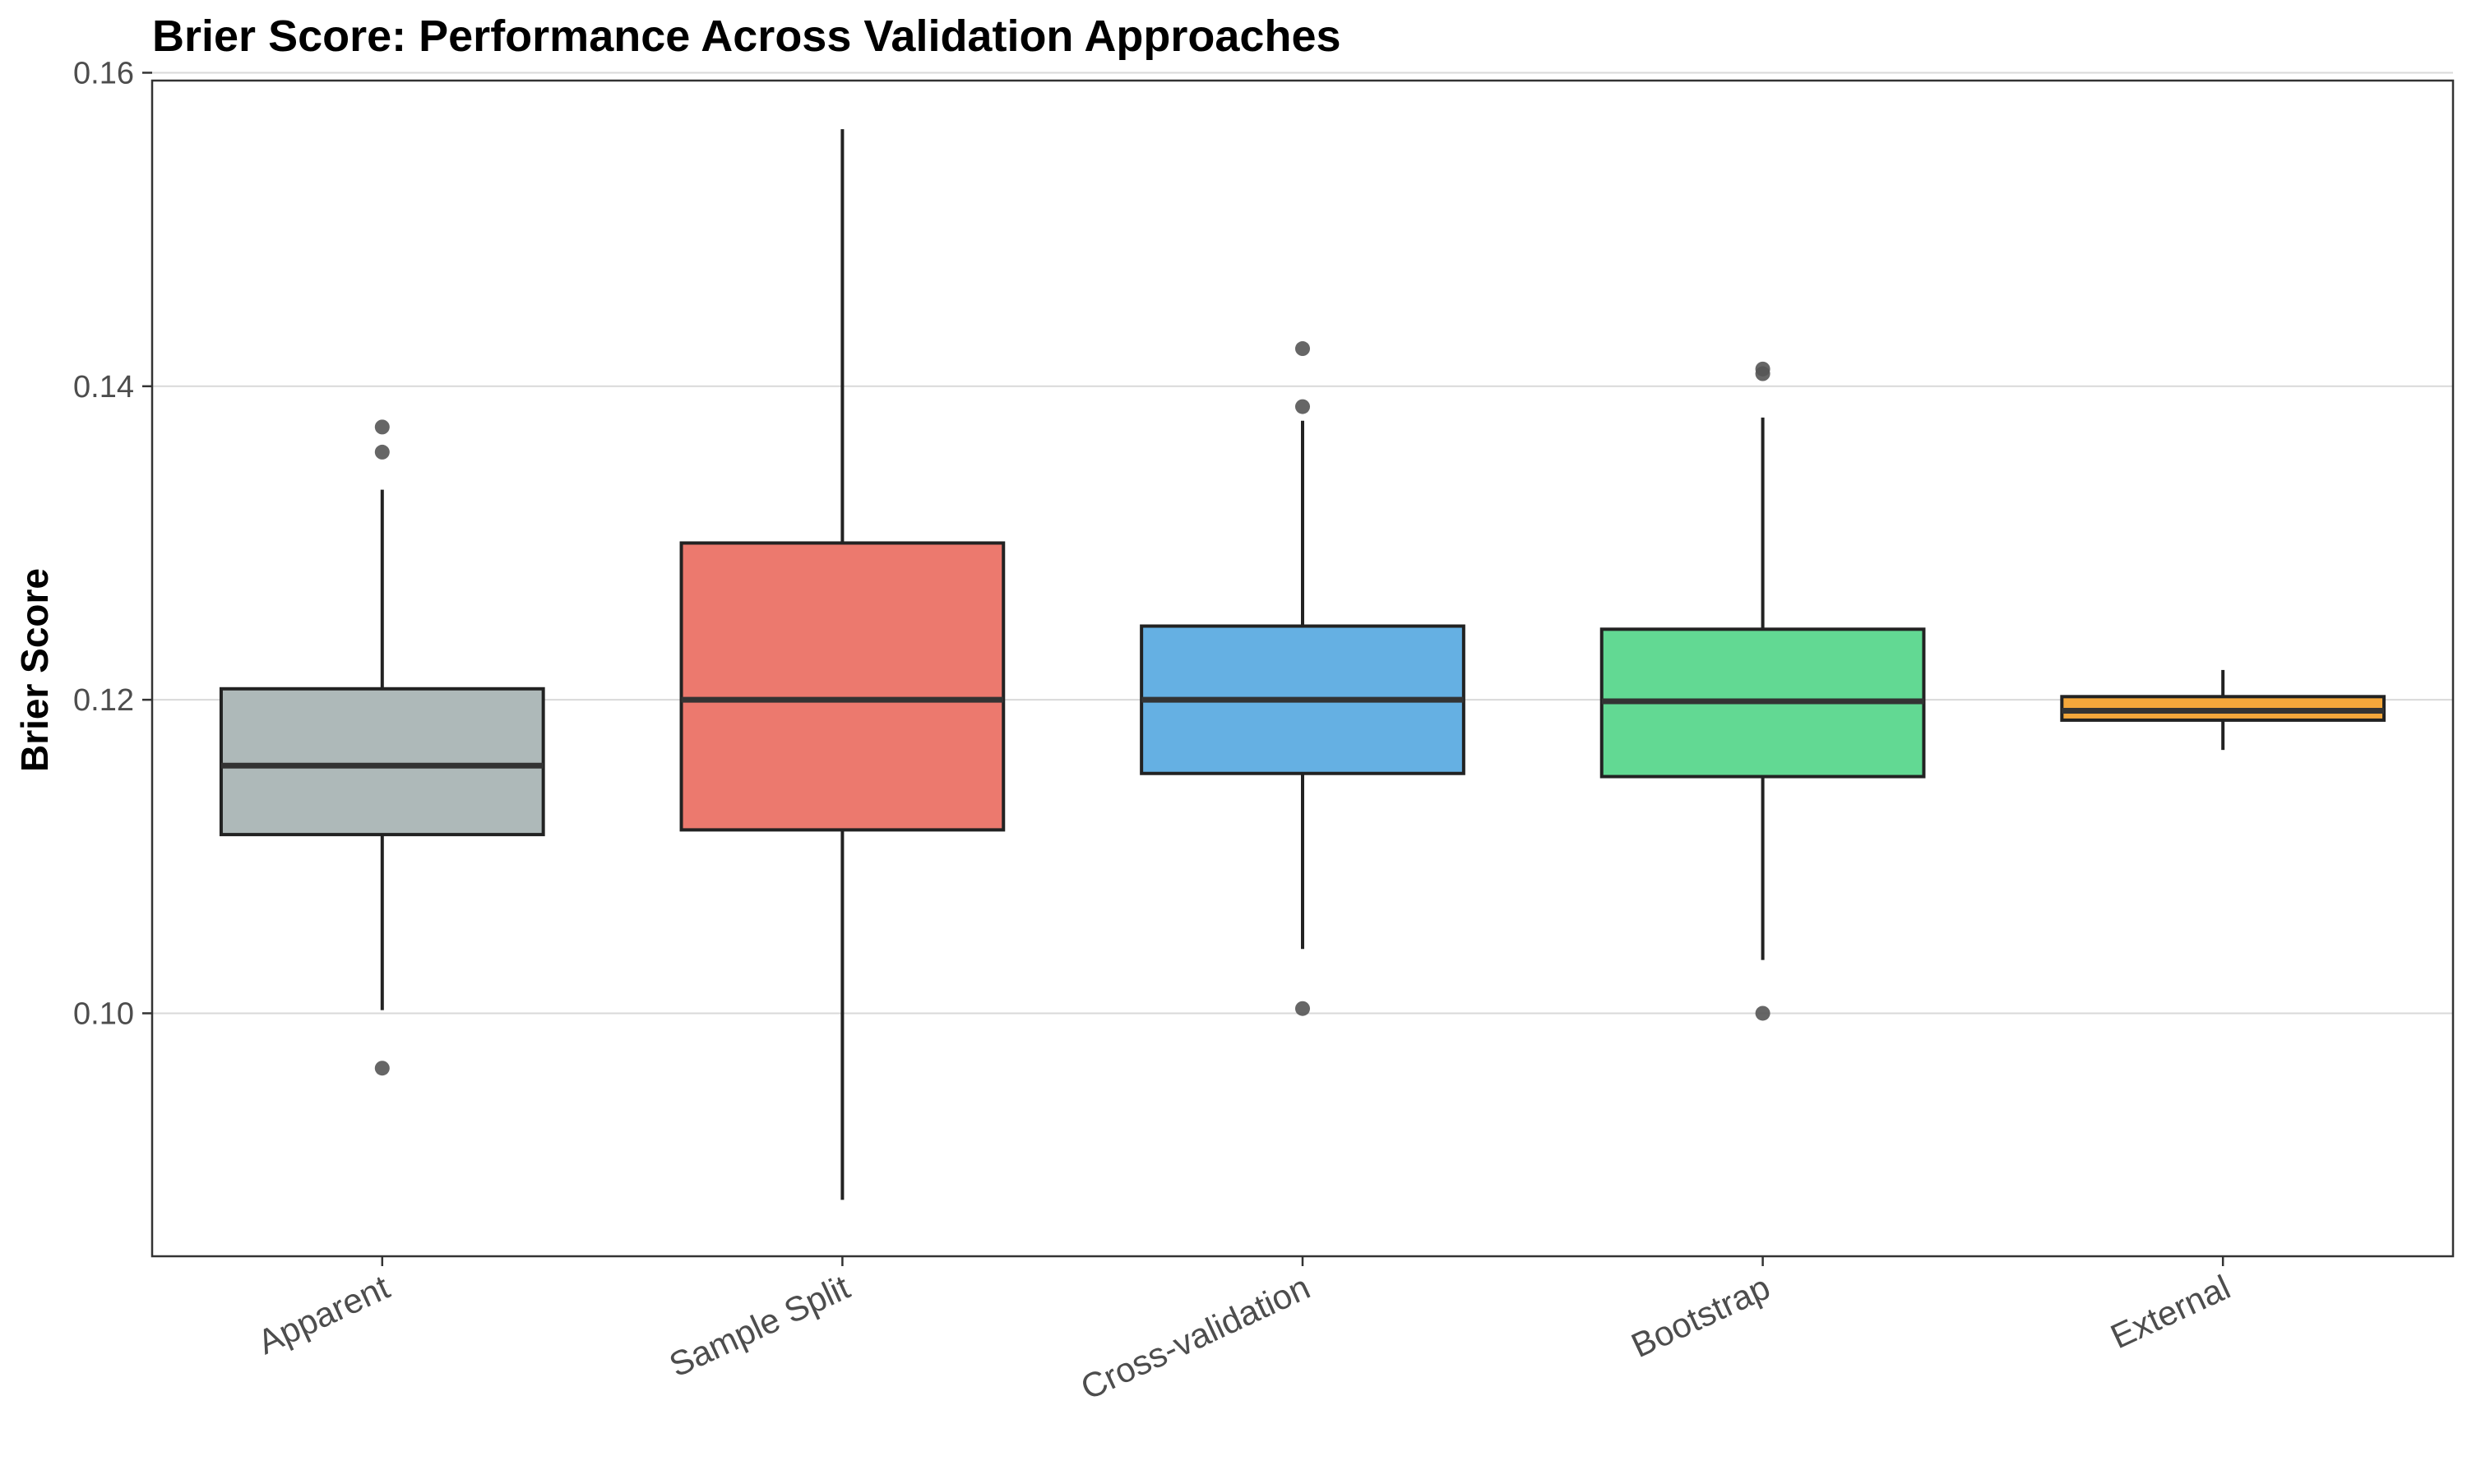 This screenshot has height=1484, width=2467. Describe the element at coordinates (1701, 1317) in the screenshot. I see `x-category-label: Bootstrap` at that location.